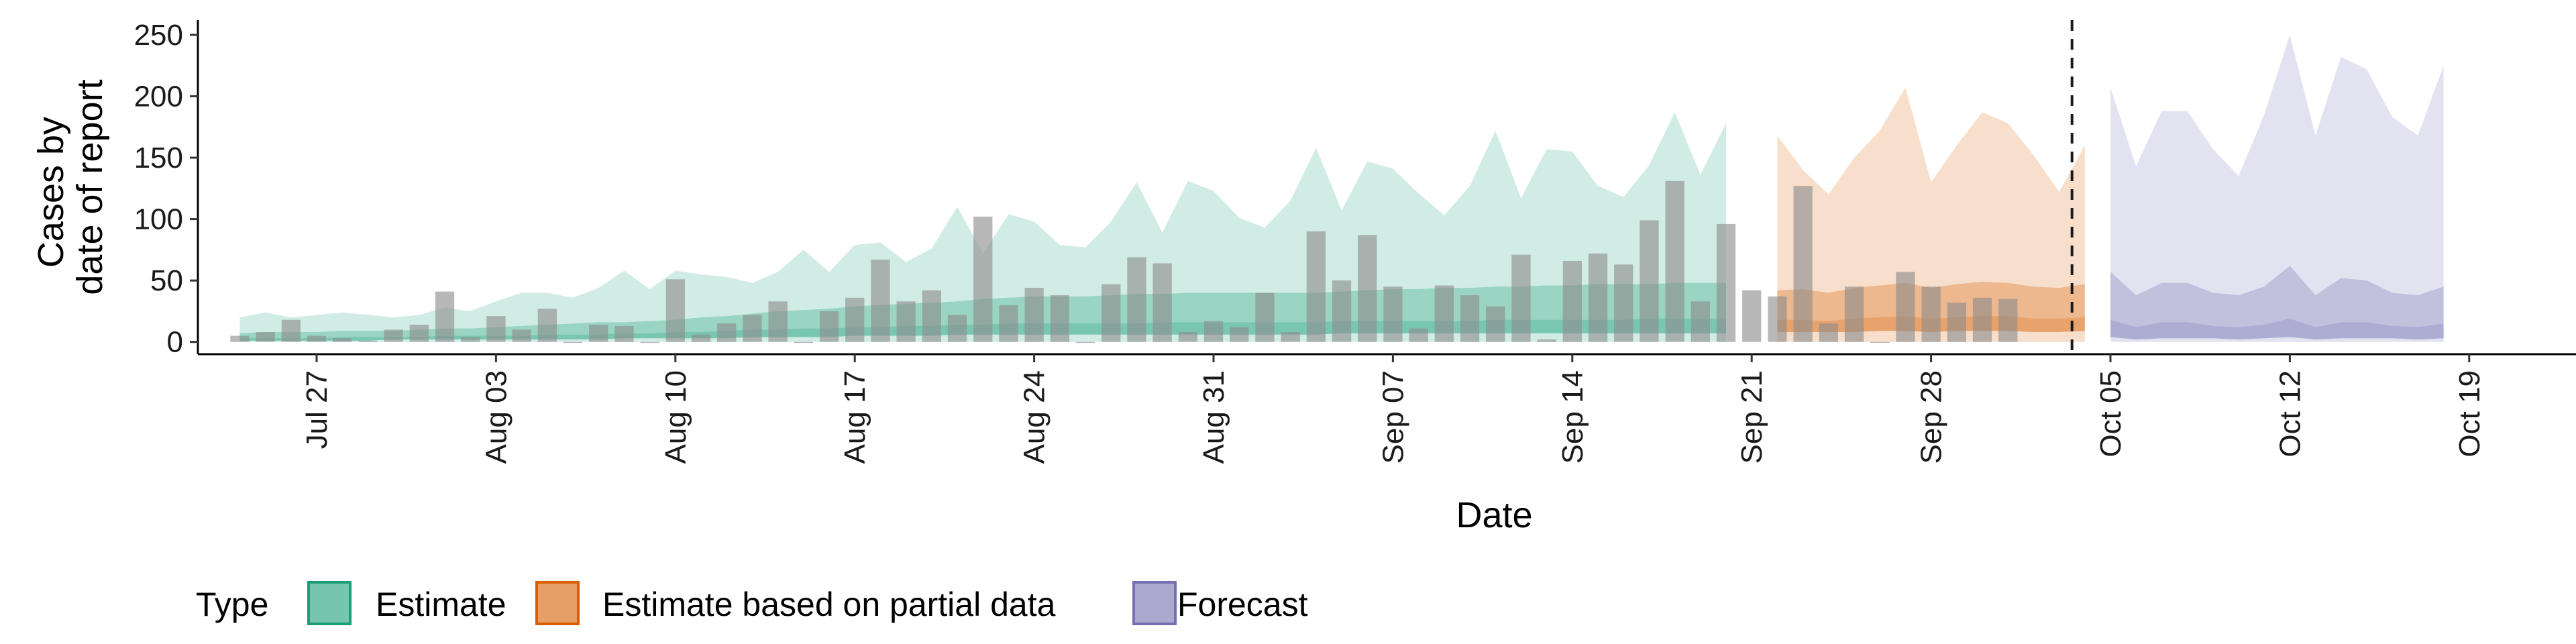 This screenshot has height=644, width=2576. I want to click on x-tick-label: Aug 24, so click(1034, 417).